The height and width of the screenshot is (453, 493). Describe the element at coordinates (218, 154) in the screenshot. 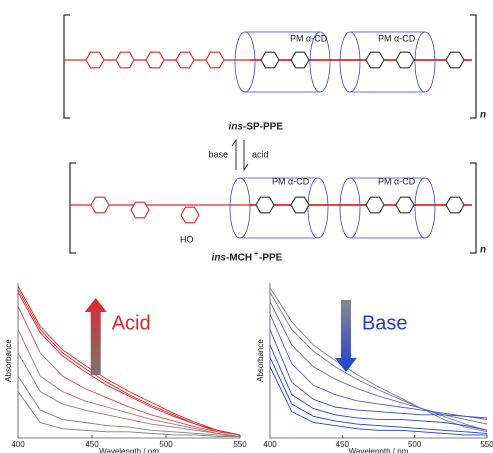

I see `arrow-label: base` at that location.